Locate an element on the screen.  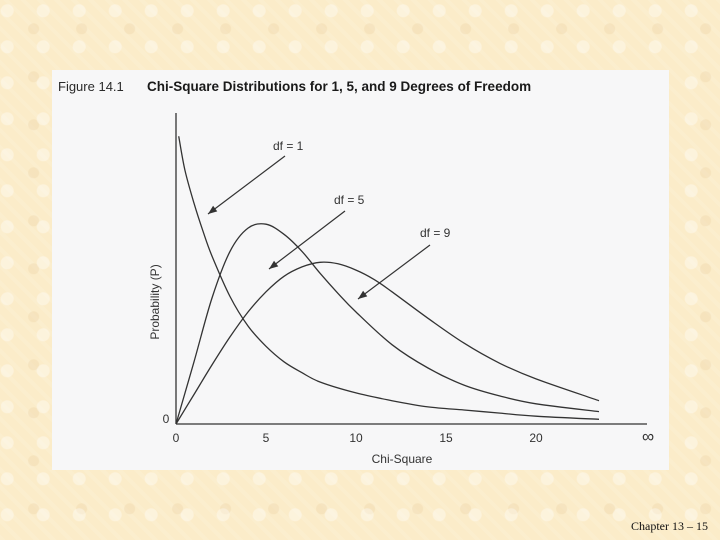
slide-footer: Chapter 13 – 15 is located at coordinates (669, 526).